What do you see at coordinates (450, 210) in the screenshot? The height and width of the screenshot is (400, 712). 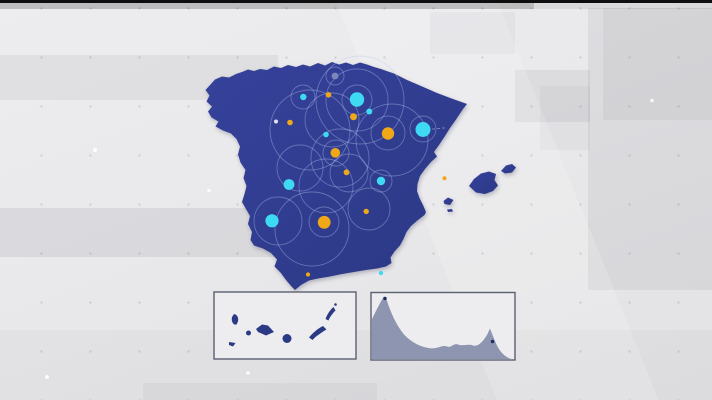 I see `formentera-island` at bounding box center [450, 210].